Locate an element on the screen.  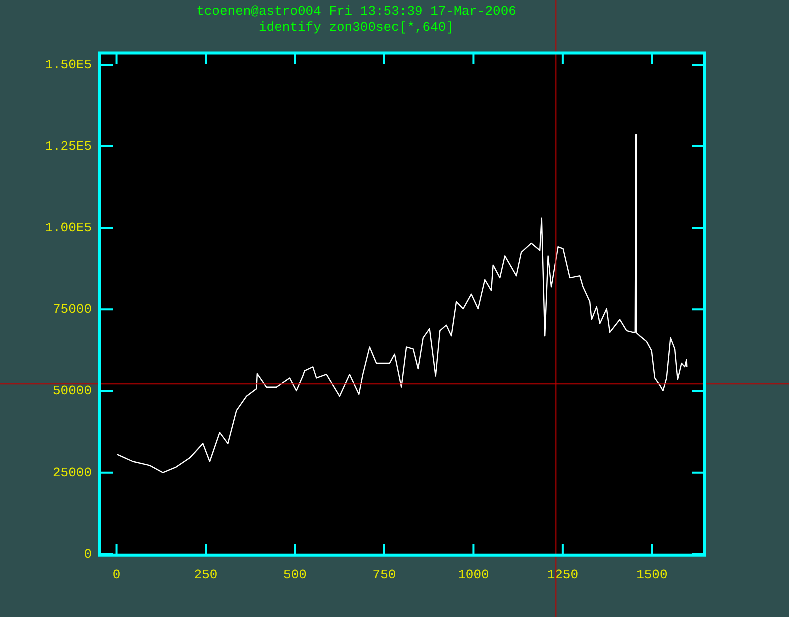
y-tick-label: 1.00E5 is located at coordinates (68, 228).